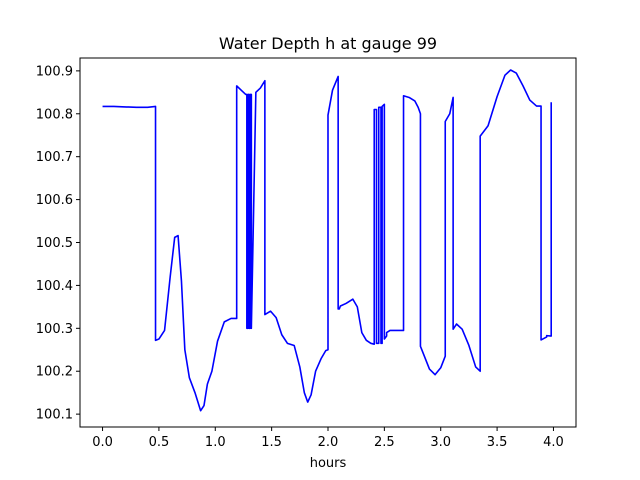  Describe the element at coordinates (215, 442) in the screenshot. I see `x-tick-label: 1.0` at that location.